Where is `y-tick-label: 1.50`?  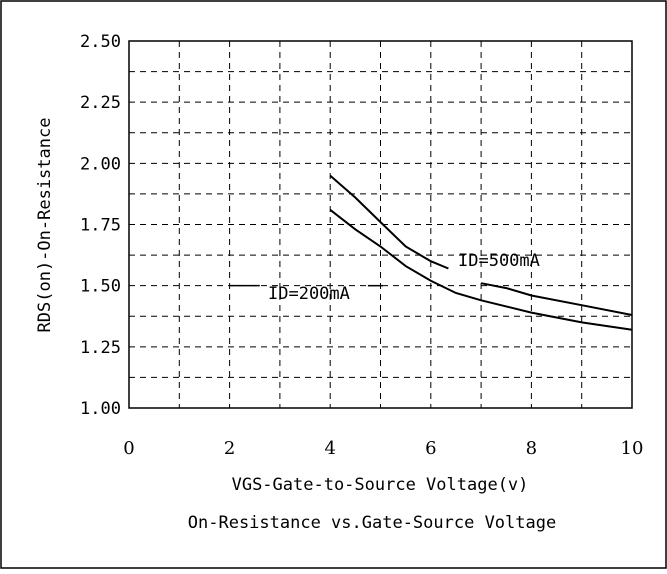
y-tick-label: 1.50 is located at coordinates (100, 287).